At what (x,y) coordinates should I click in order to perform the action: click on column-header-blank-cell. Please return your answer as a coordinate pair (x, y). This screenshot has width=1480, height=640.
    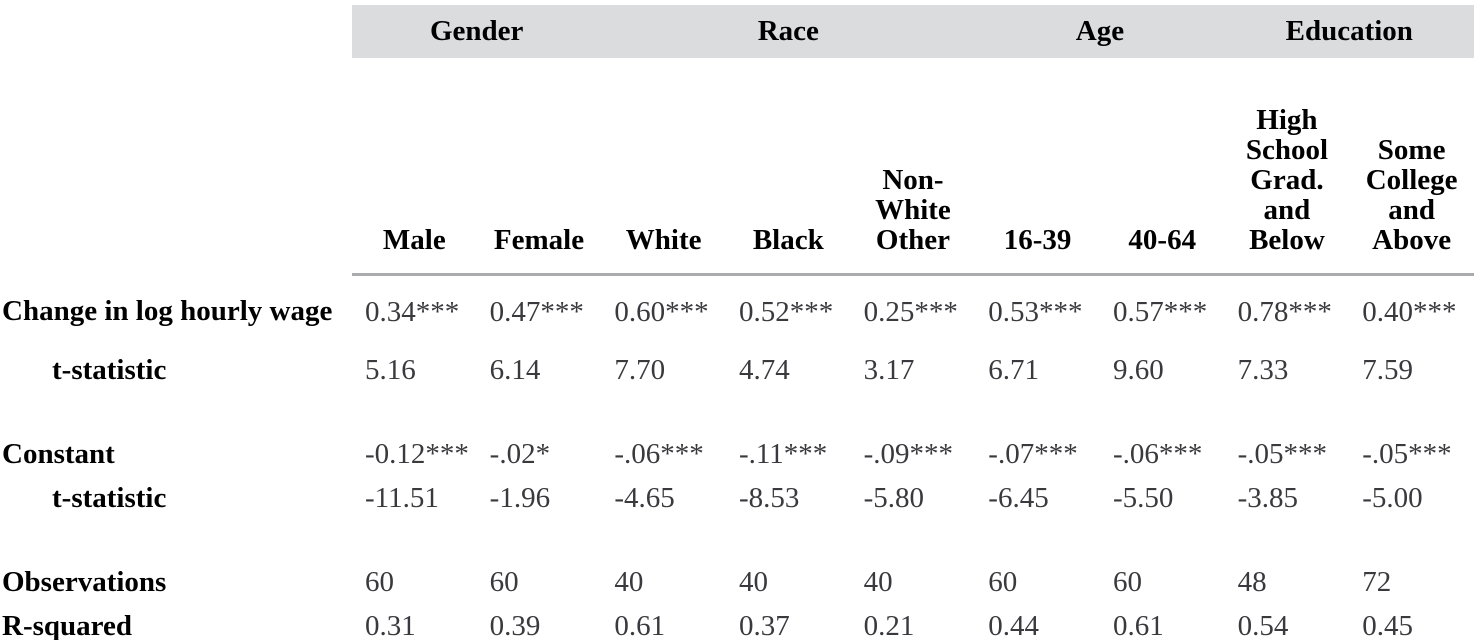
    Looking at the image, I should click on (176, 166).